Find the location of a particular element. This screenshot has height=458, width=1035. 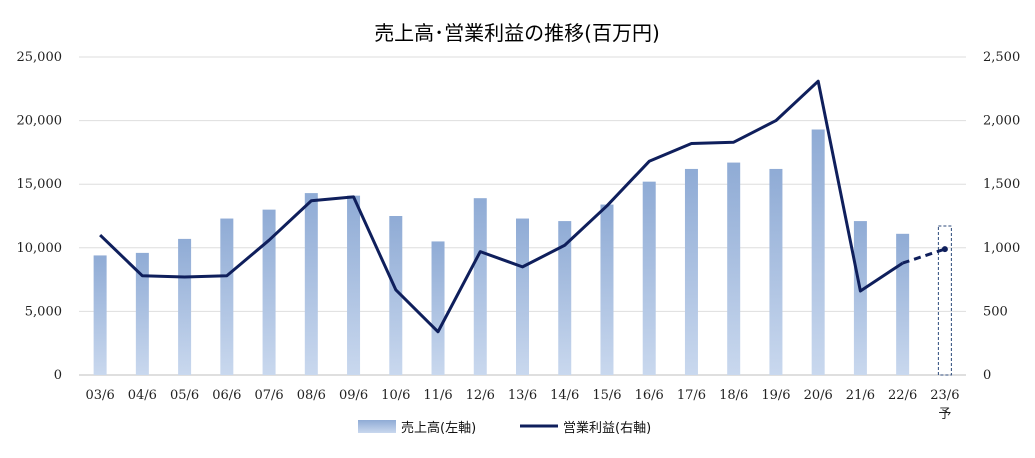

x-axis-tick-label: 23/6 is located at coordinates (944, 395).